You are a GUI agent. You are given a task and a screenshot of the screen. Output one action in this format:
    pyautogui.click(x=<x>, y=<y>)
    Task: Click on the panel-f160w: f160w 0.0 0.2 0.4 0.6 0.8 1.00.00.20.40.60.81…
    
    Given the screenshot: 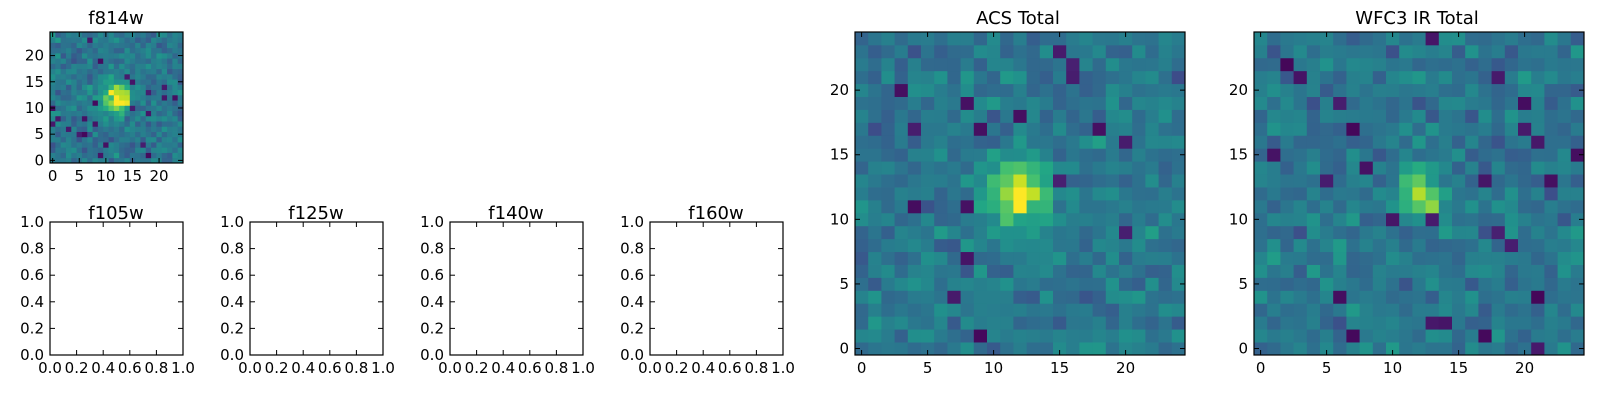 What is the action you would take?
    pyautogui.click(x=707, y=290)
    